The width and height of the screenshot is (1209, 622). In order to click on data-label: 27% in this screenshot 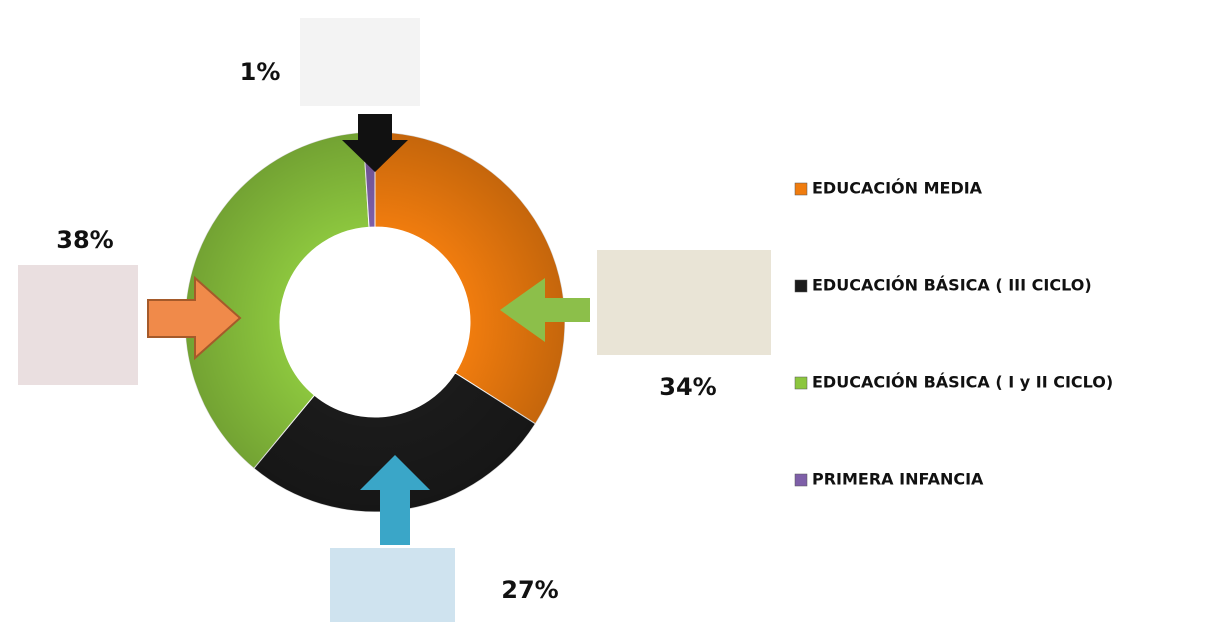, I will do `click(529, 590)`.